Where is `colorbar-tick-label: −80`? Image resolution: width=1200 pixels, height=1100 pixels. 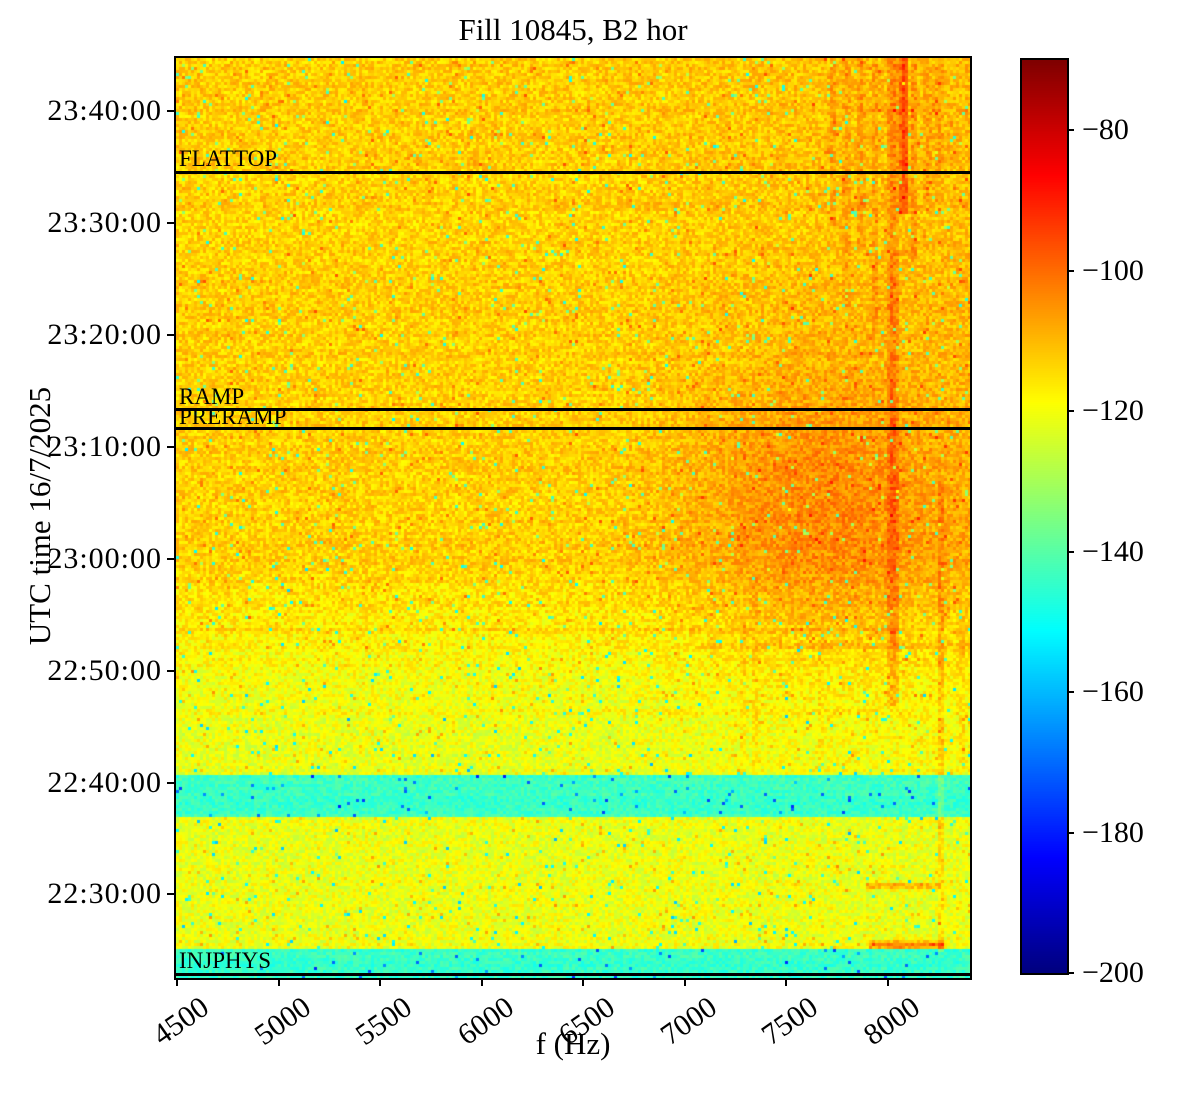
colorbar-tick-label: −80 is located at coordinates (1105, 130).